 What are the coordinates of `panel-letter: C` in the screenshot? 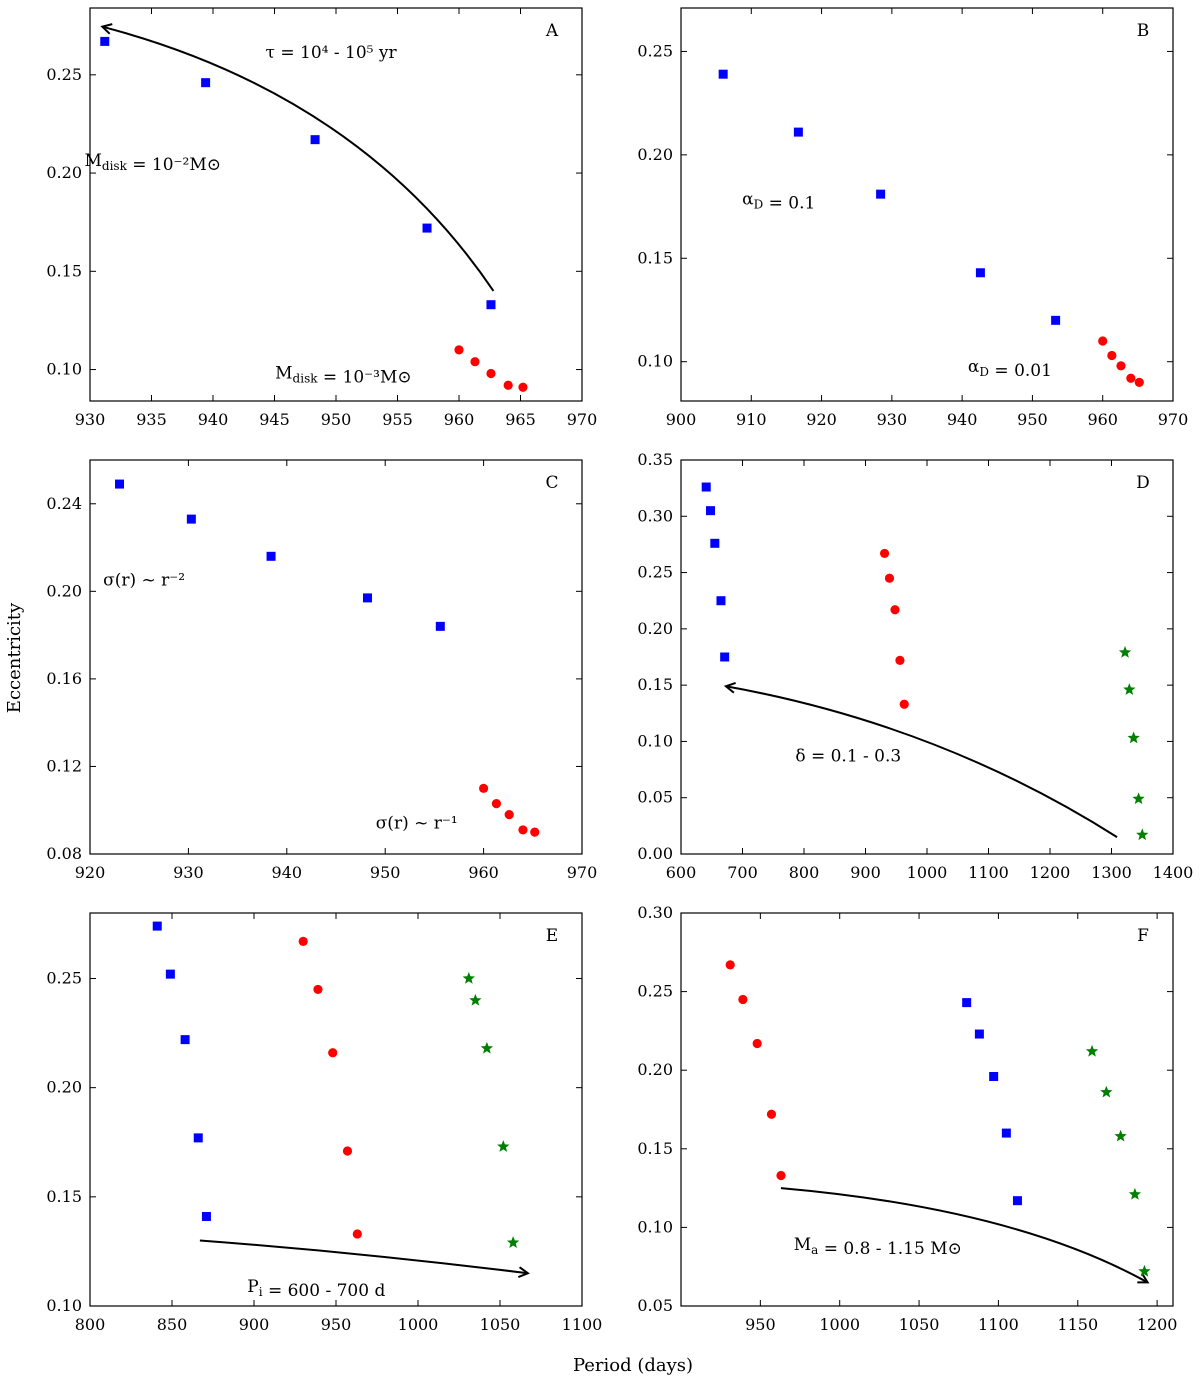 It's located at (551, 483).